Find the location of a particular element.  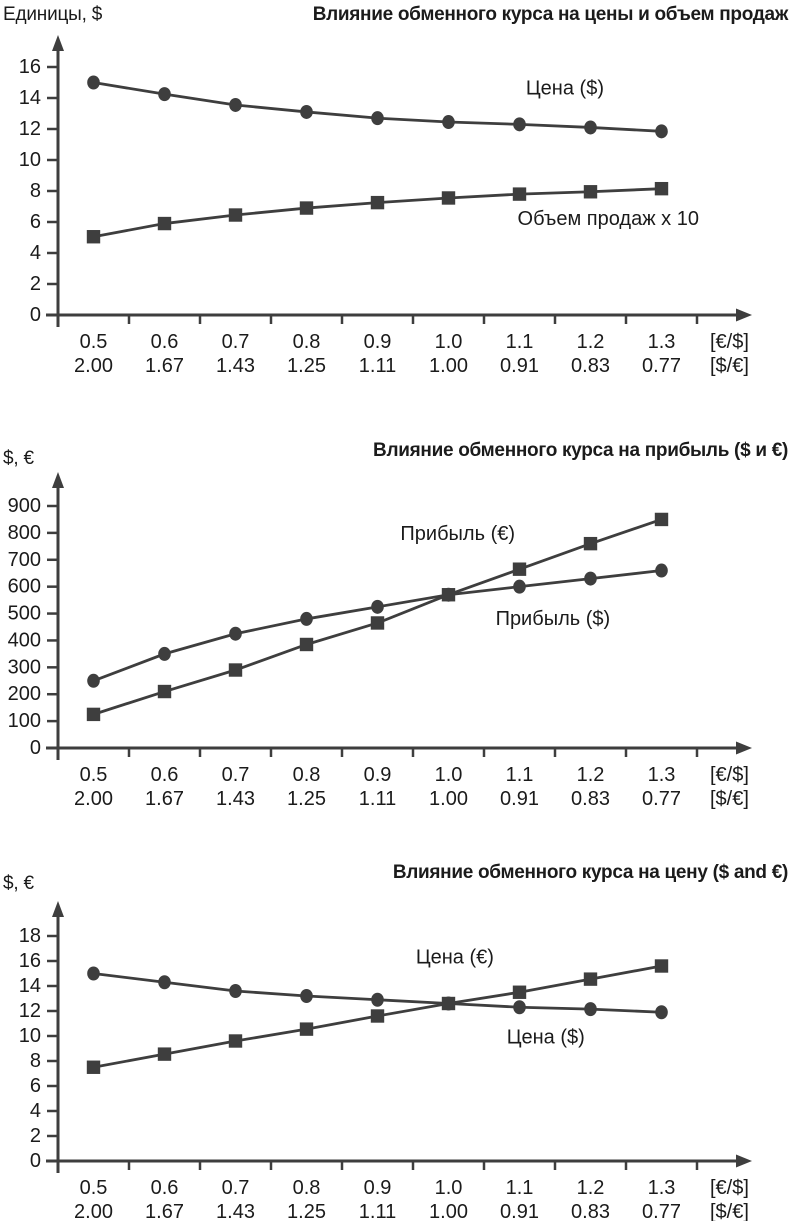

y-tick-label: 900 is located at coordinates (24, 506).